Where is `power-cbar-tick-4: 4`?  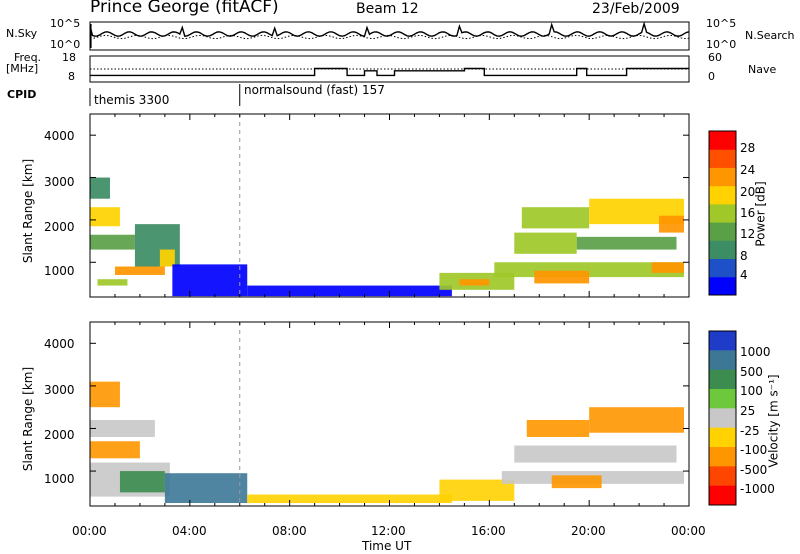
power-cbar-tick-4: 4 is located at coordinates (744, 275).